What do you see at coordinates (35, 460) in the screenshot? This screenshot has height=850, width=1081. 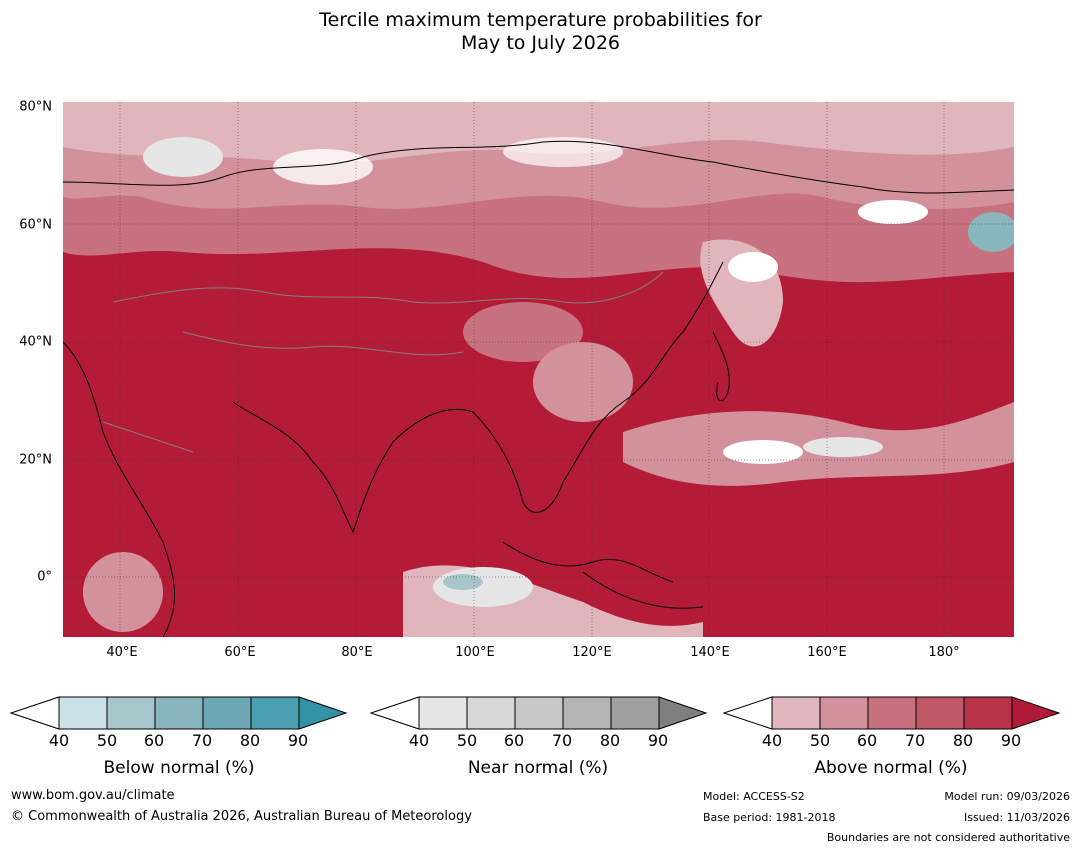 I see `lat-label-20n: 20°N` at bounding box center [35, 460].